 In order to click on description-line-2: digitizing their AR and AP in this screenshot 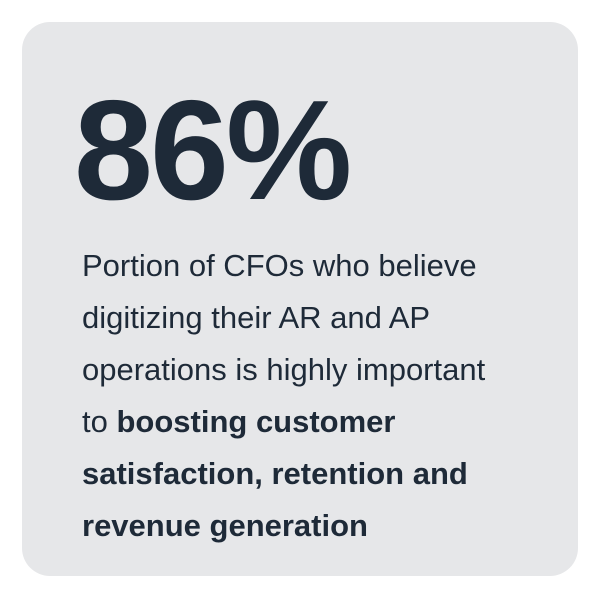, I will do `click(256, 317)`.